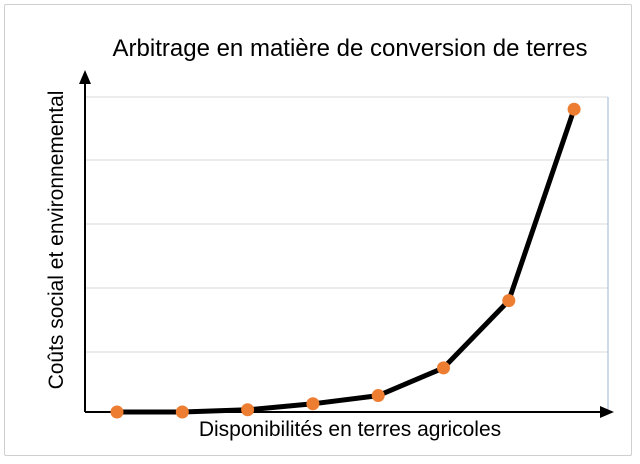  What do you see at coordinates (350, 429) in the screenshot?
I see `x-axis-label: Disponibilités en terres agricoles` at bounding box center [350, 429].